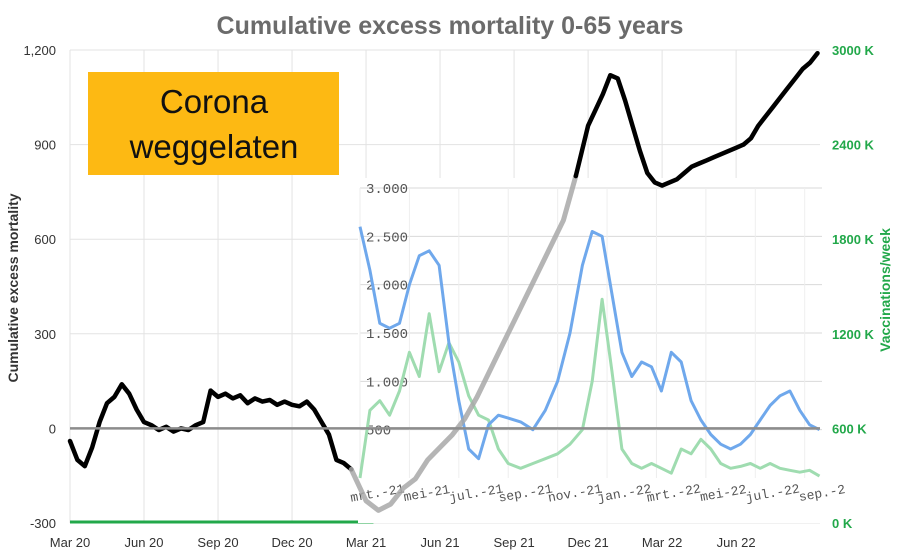 This screenshot has height=551, width=900. What do you see at coordinates (39, 287) in the screenshot?
I see `left-axis-ticks: 1,200 900 600 300 0 -300` at bounding box center [39, 287].